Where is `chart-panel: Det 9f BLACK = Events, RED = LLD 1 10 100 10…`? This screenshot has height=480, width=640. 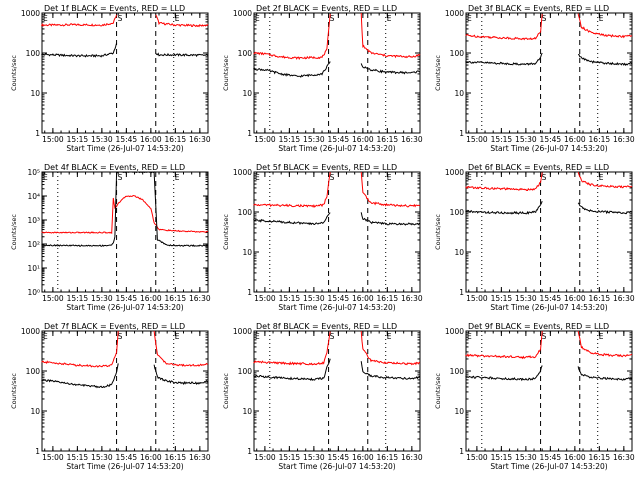
chart-panel: Det 9f BLACK = Events, RED = LLD 1 10 100 10… is located at coordinates (534, 396).